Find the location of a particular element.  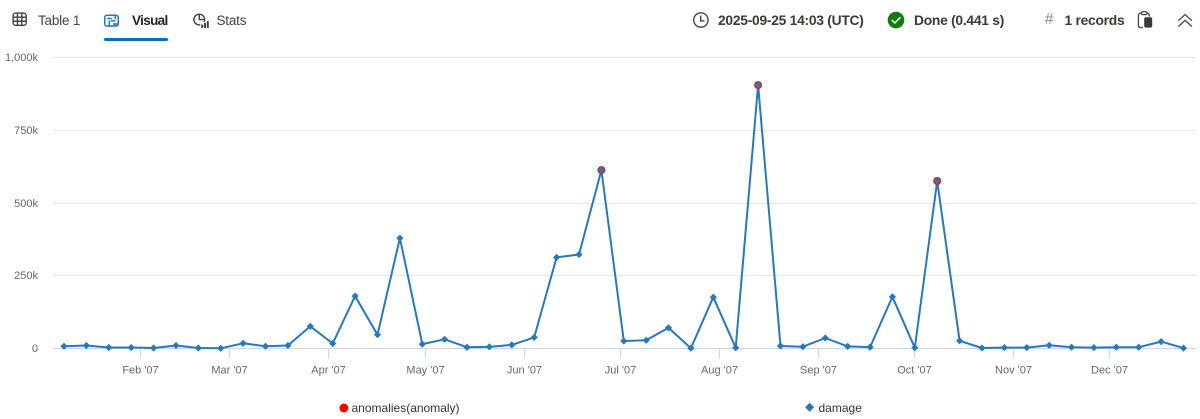

svg-text: 750k is located at coordinates (26, 131).